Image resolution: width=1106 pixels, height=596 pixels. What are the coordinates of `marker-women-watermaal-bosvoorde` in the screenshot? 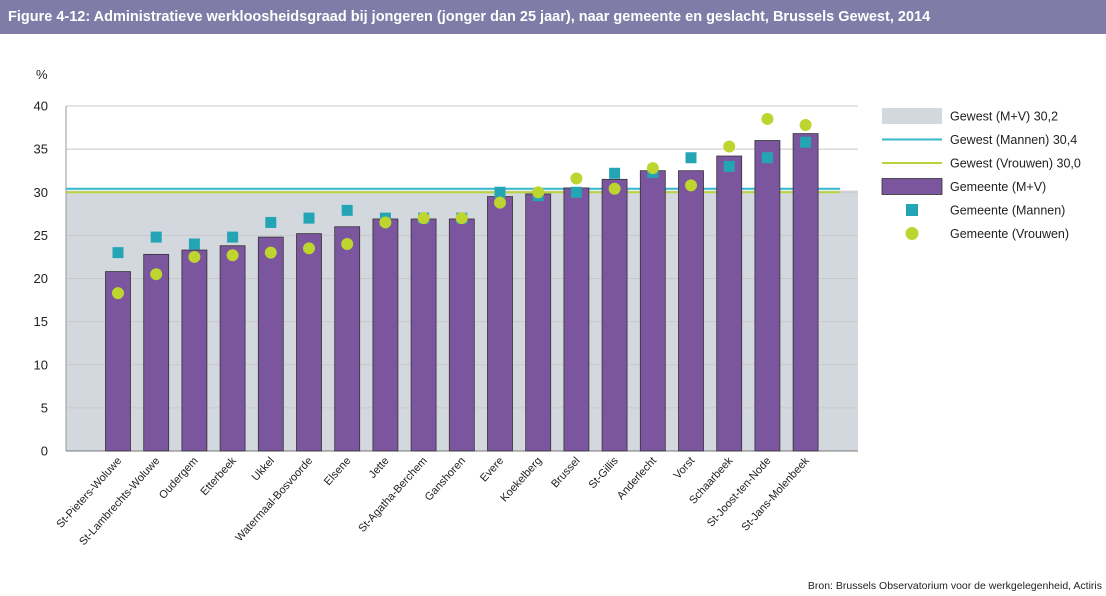 It's located at (309, 248).